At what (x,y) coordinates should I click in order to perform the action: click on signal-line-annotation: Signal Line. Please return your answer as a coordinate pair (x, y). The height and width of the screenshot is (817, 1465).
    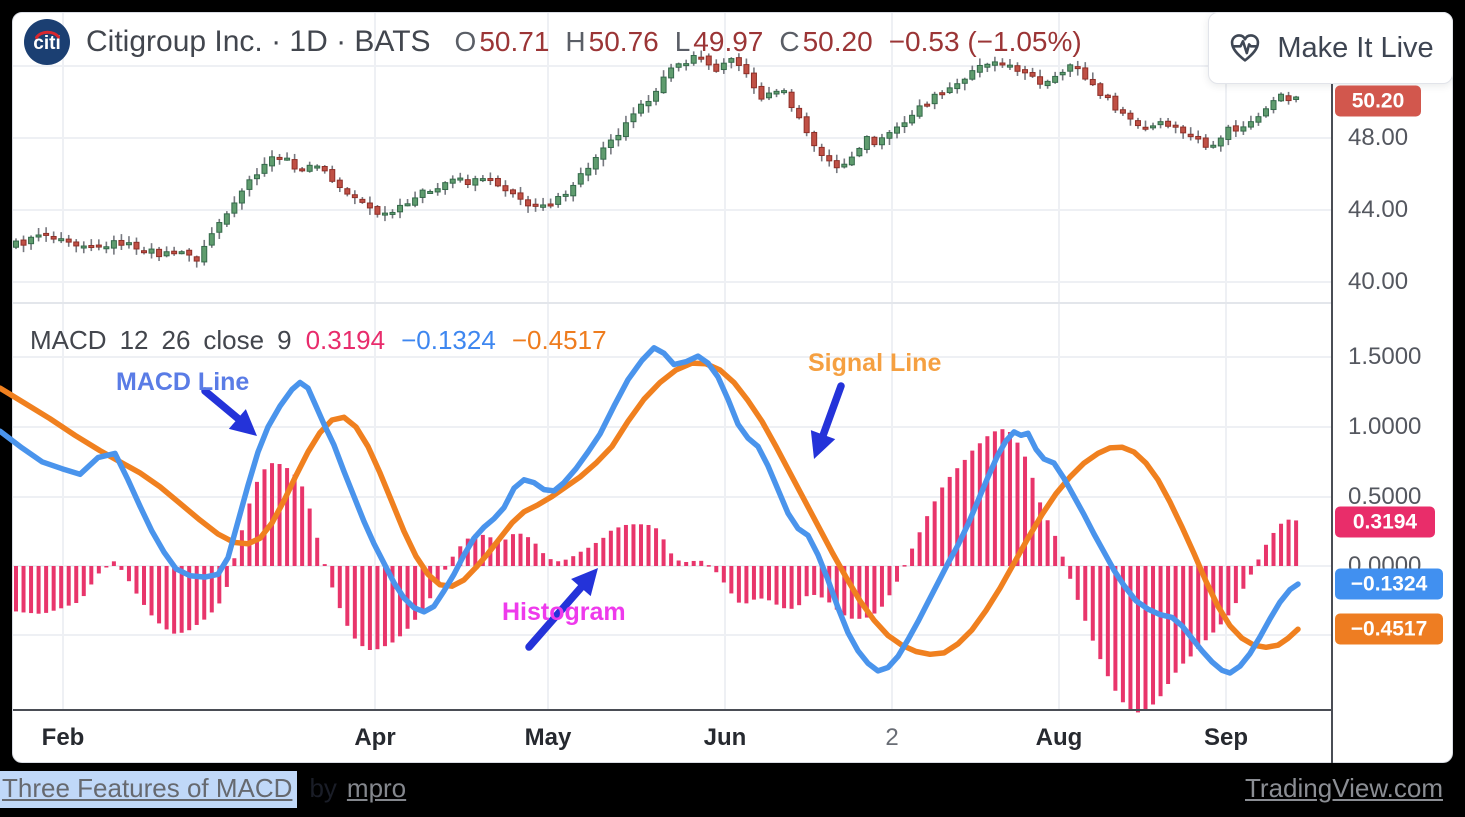
    Looking at the image, I should click on (875, 363).